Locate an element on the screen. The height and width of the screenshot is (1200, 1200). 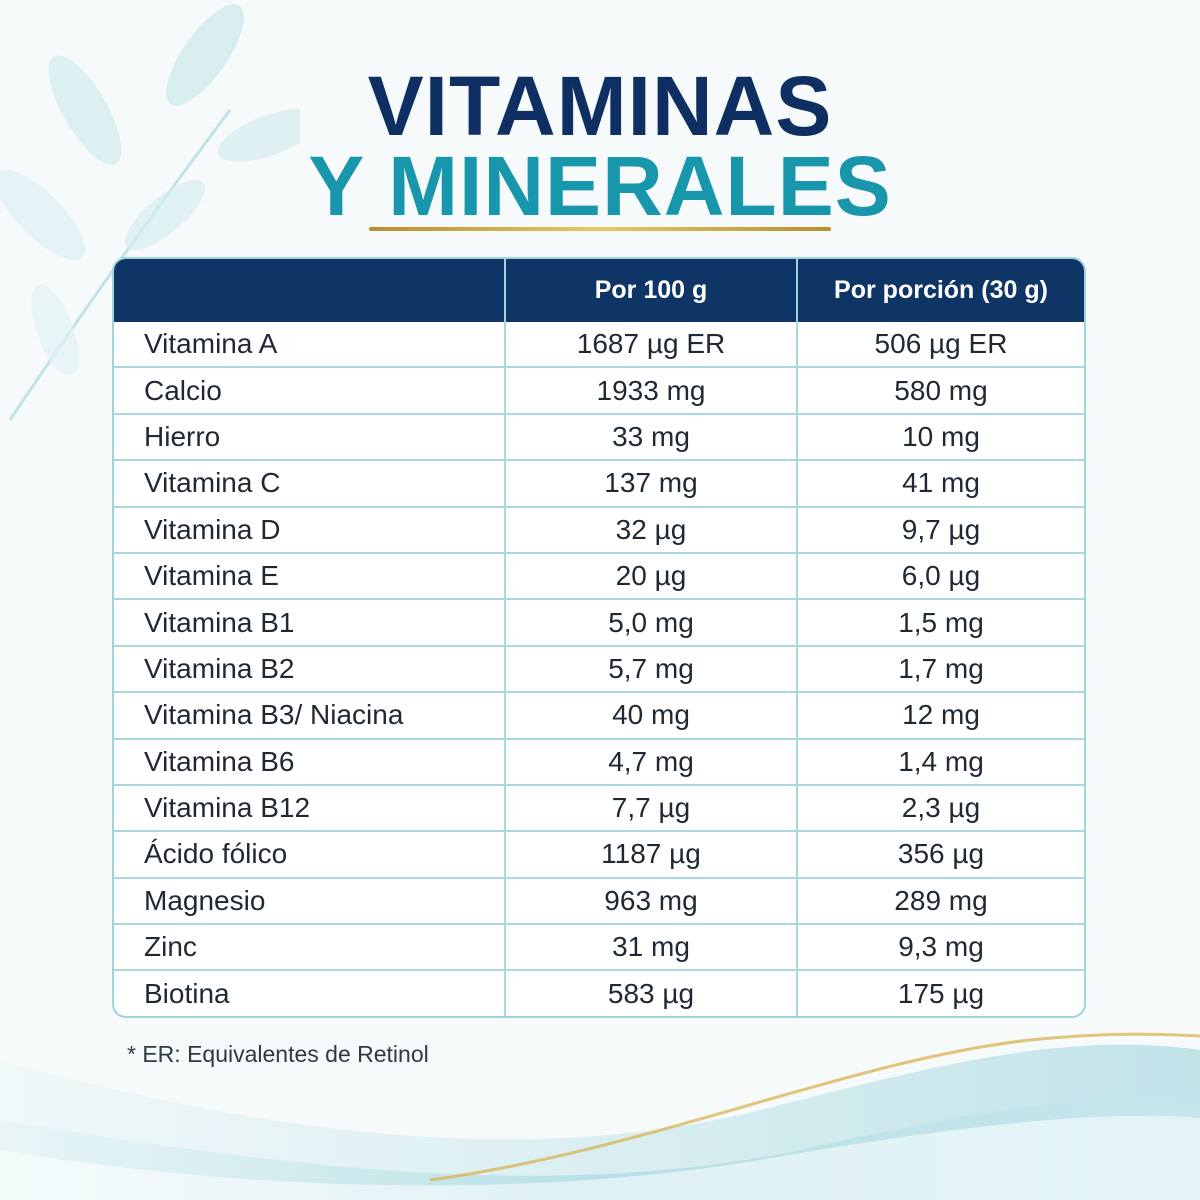
nutrient-name: Vitamina B1 is located at coordinates (310, 622).